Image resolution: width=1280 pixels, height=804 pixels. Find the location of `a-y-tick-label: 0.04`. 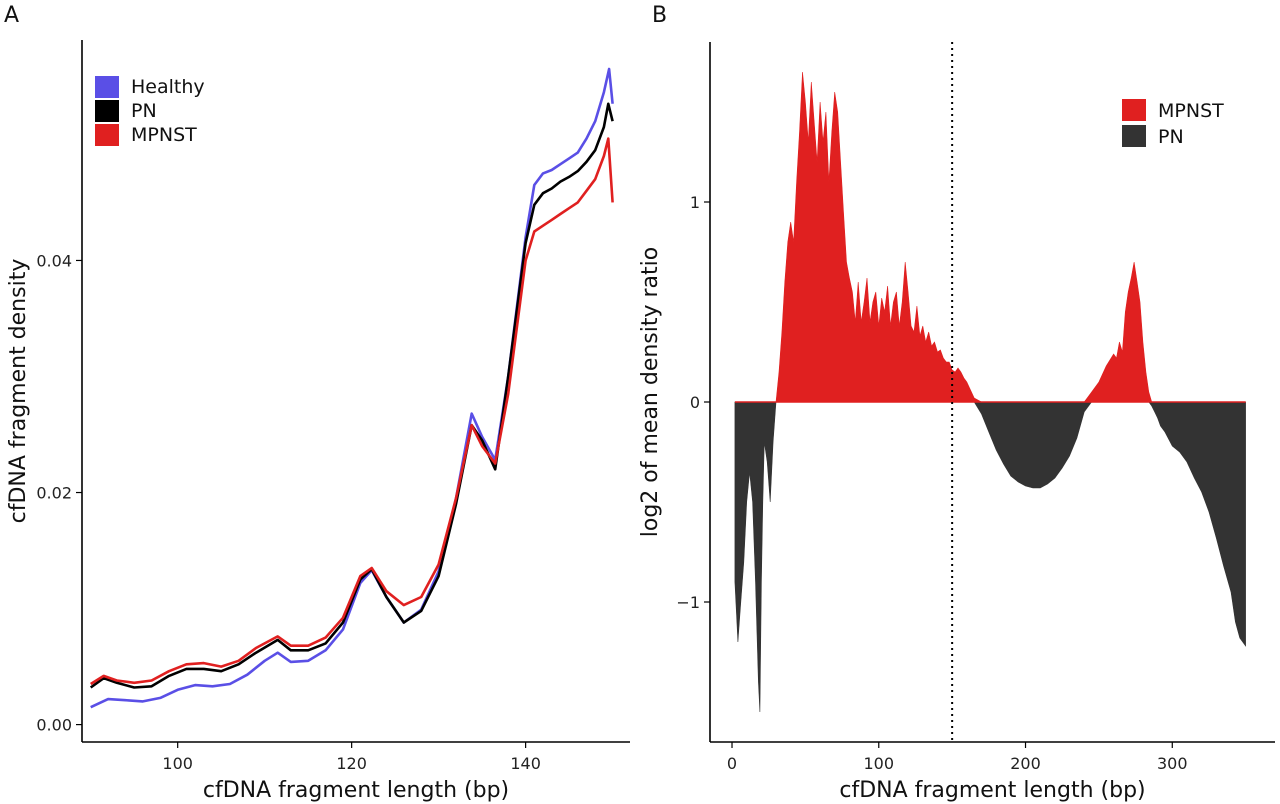

a-y-tick-label: 0.04 is located at coordinates (54, 260).